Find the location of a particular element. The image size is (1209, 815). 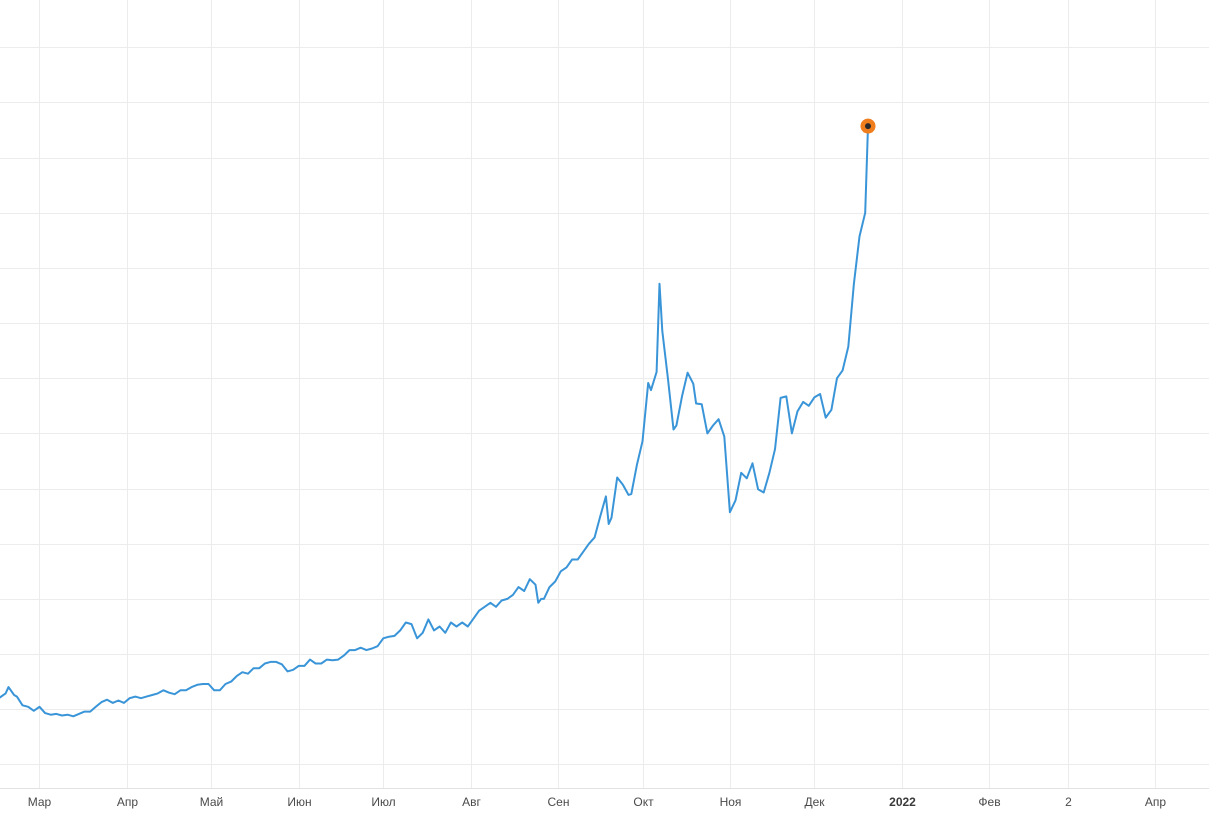

x-tick-label: Мар is located at coordinates (40, 802).